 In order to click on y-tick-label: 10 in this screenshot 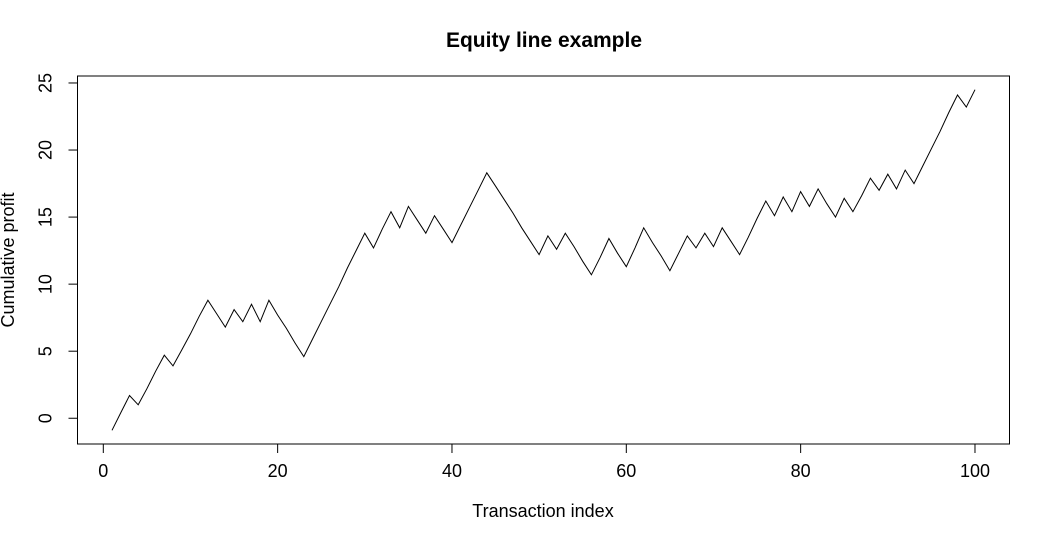, I will do `click(46, 284)`.